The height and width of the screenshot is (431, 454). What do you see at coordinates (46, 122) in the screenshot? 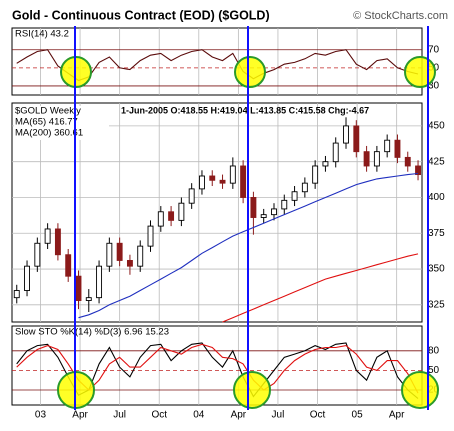
I see `legend-entry: MA(65) 416.77` at bounding box center [46, 122].